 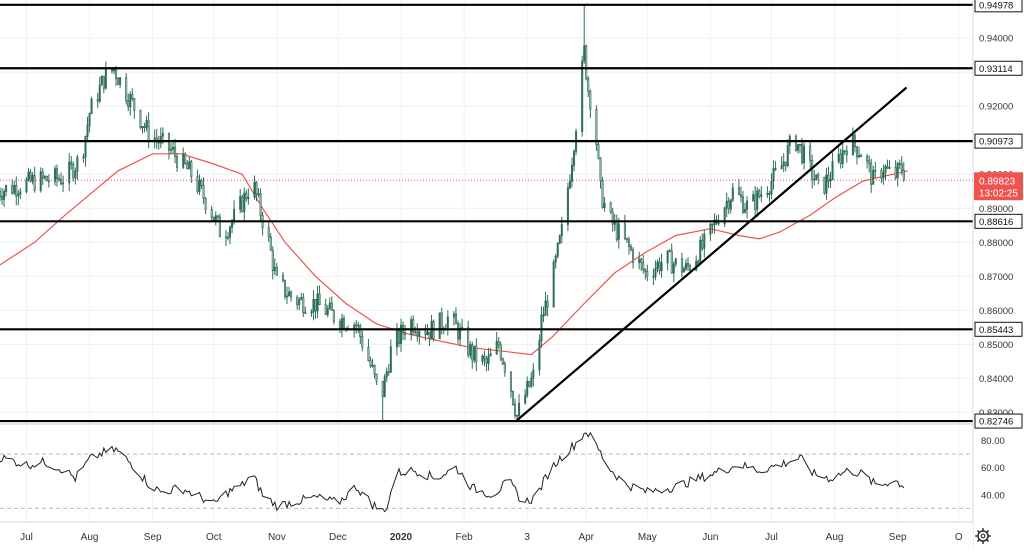 I want to click on date-tick-label: Apr, so click(x=586, y=537).